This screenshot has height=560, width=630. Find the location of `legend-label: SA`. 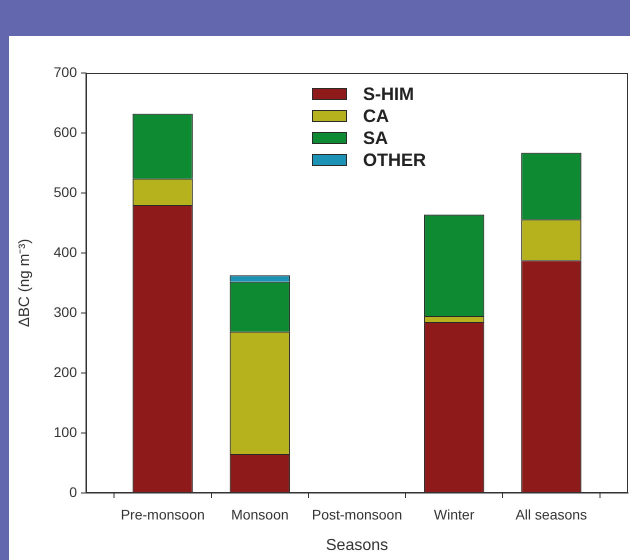

legend-label: SA is located at coordinates (375, 138).